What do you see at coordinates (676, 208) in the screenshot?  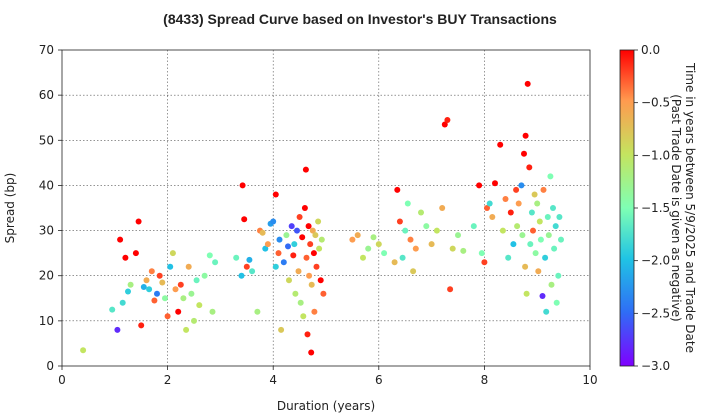 I see `colorbar-label-line2: (Past Trade Date is given as negative)` at bounding box center [676, 208].